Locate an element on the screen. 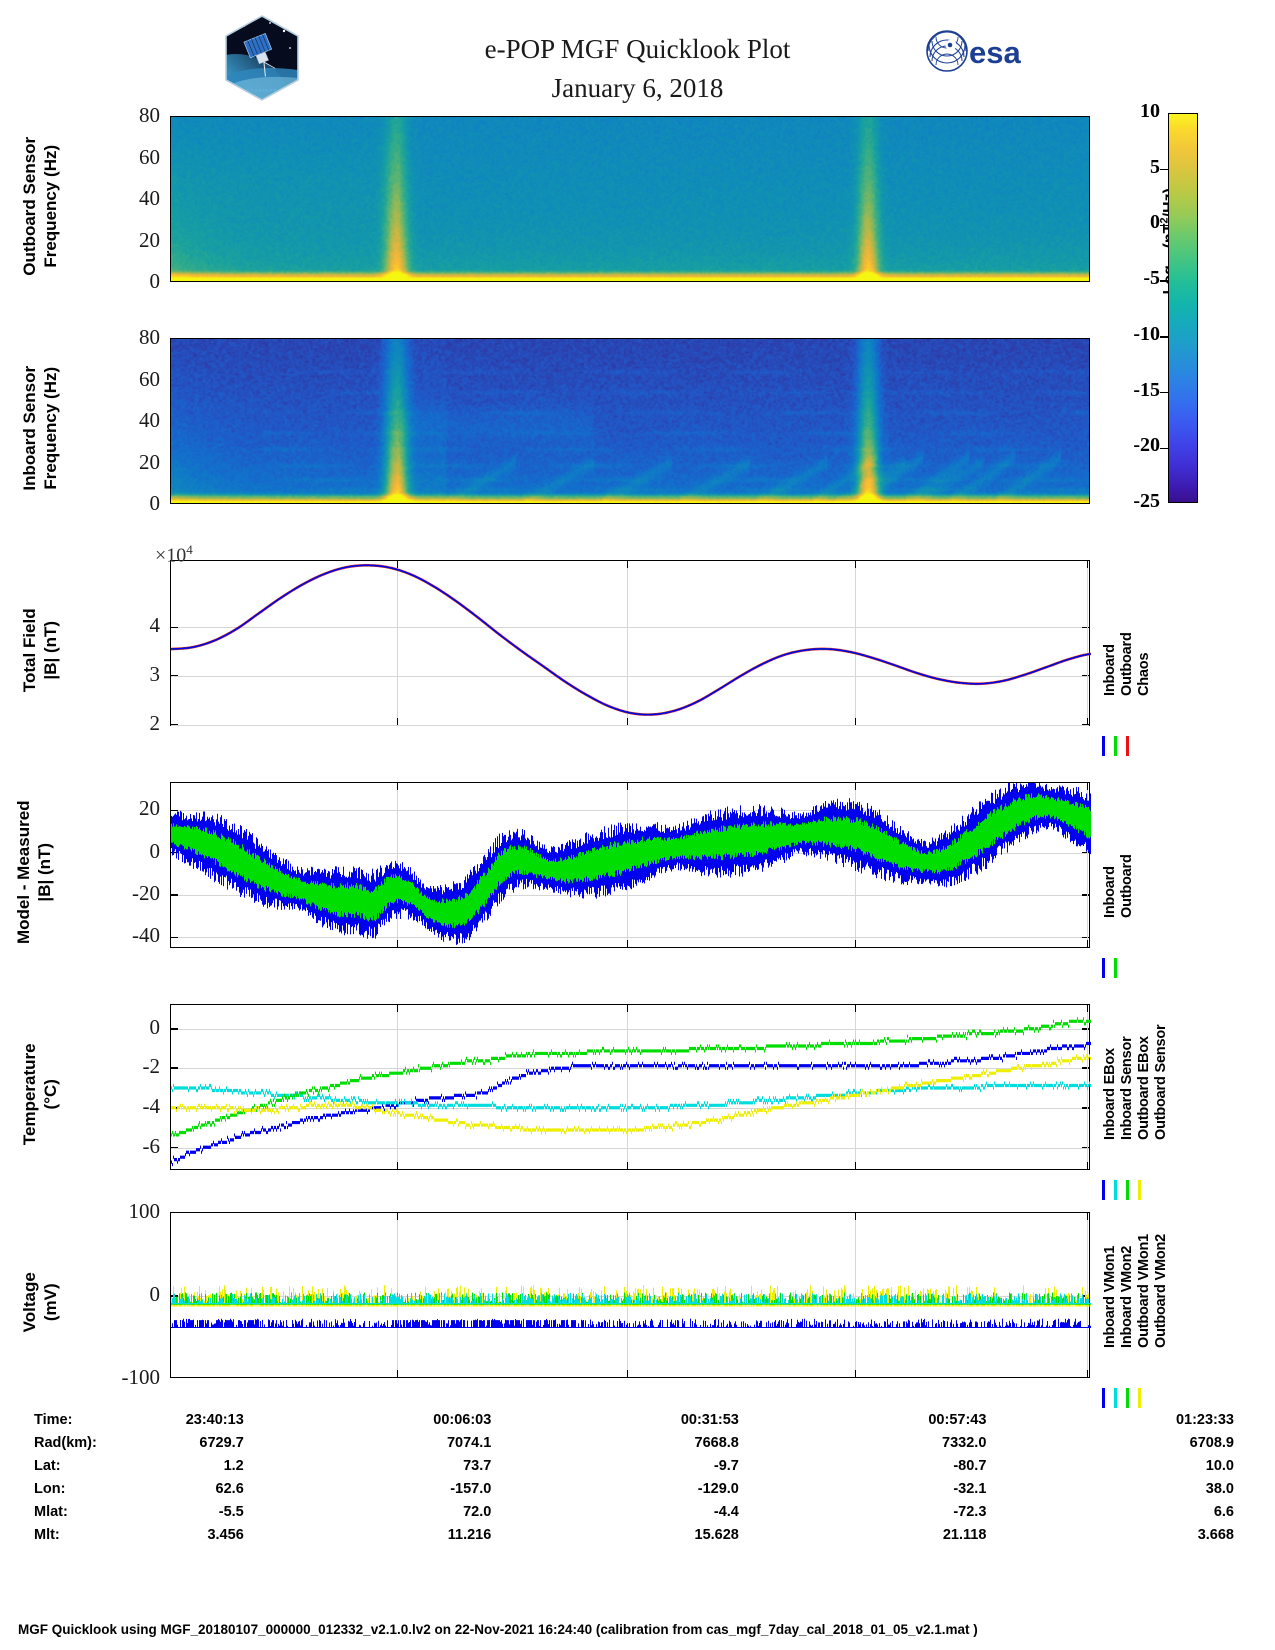 Image resolution: width=1275 pixels, height=1650 pixels. table-cell: 6708.9 is located at coordinates (1211, 1442).